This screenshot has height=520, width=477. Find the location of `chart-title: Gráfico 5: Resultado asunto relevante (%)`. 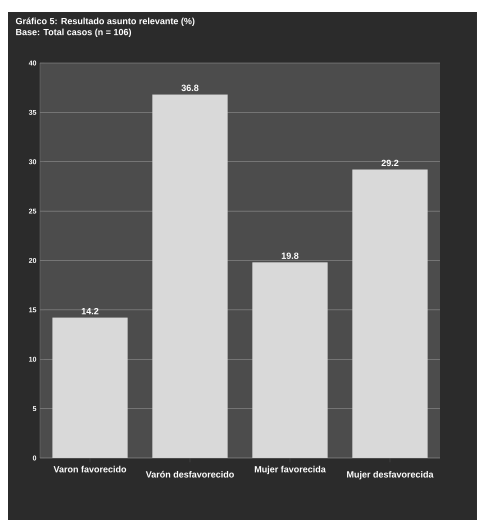

chart-title: Gráfico 5: Resultado asunto relevante (%) is located at coordinates (105, 22).